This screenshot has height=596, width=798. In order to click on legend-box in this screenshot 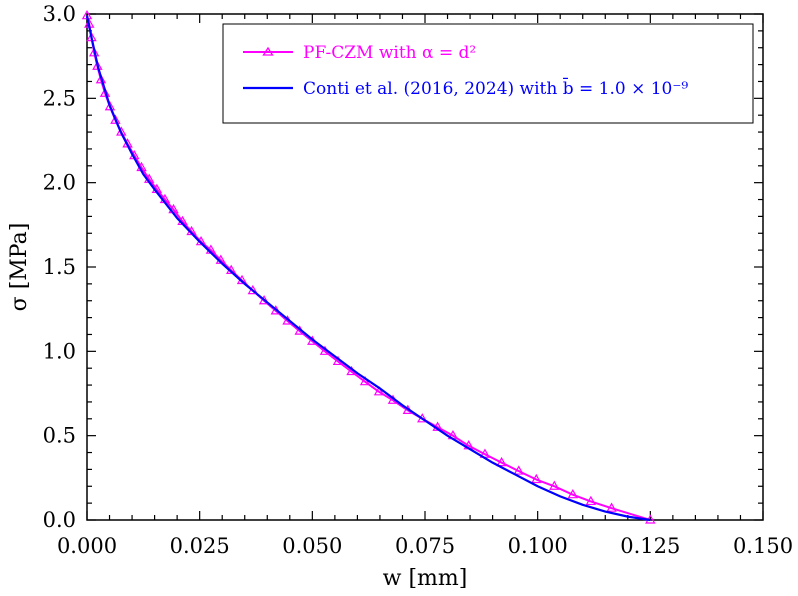, I will do `click(488, 73)`.